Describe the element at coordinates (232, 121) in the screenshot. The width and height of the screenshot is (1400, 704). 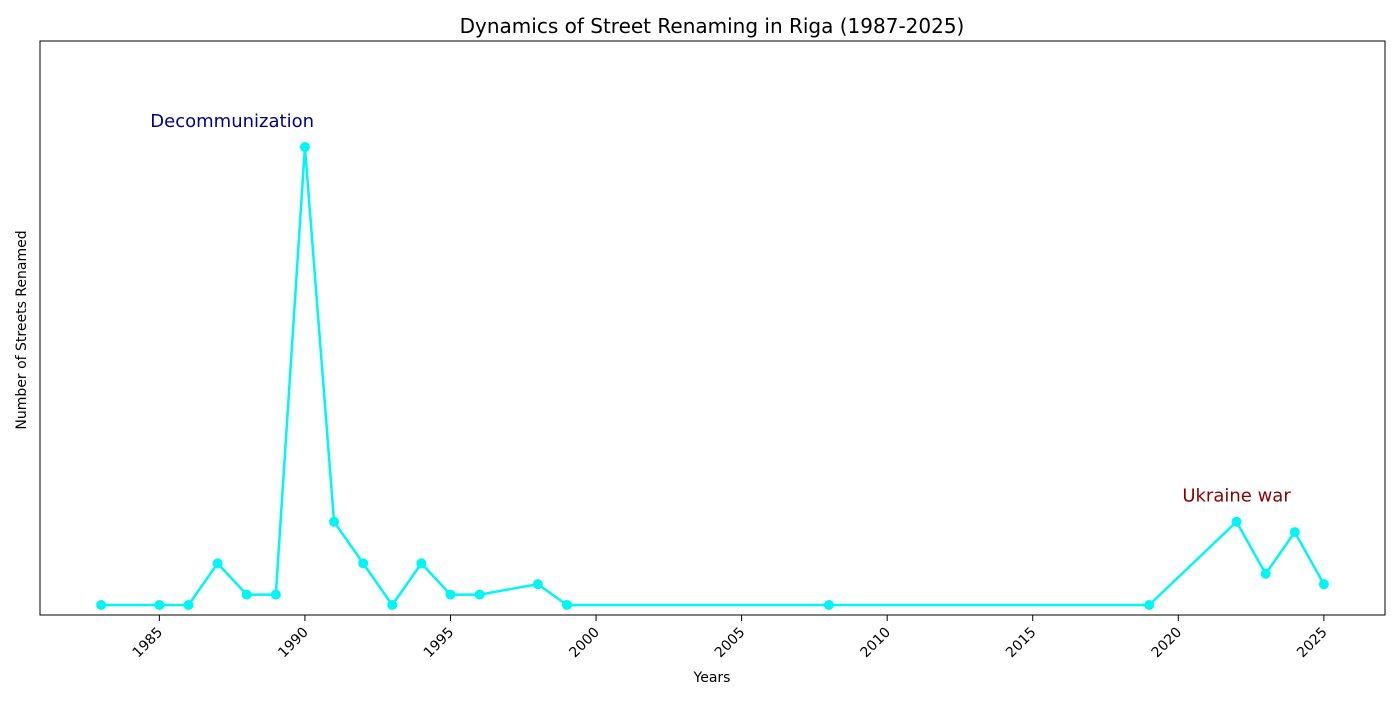
I see `annotation-label: Decommunization` at that location.